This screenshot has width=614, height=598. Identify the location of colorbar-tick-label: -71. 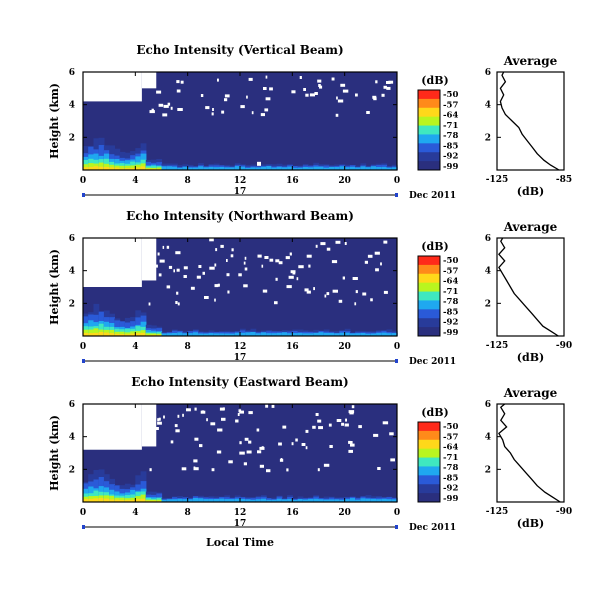
(450, 126).